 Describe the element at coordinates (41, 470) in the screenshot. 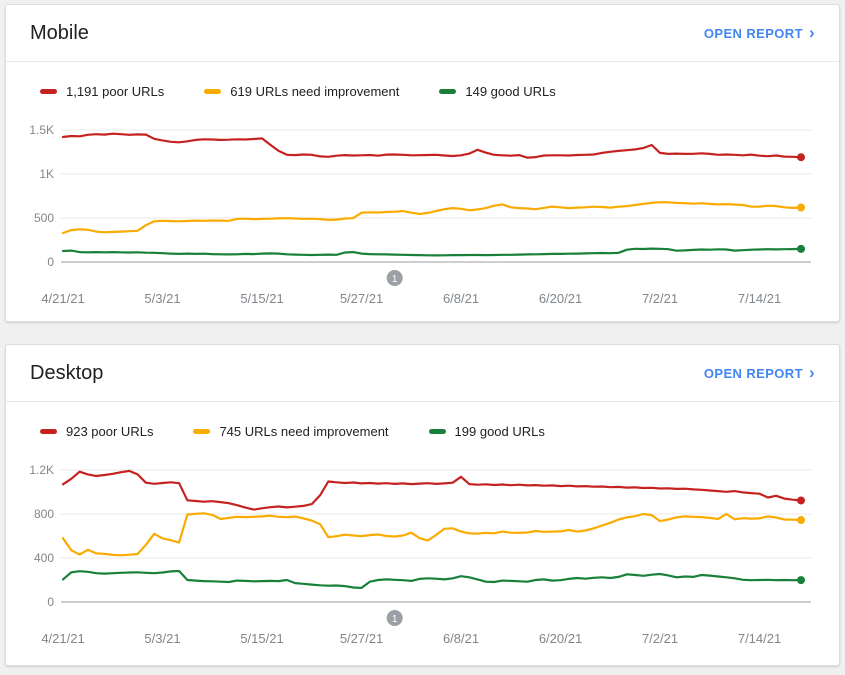

I see `y-axis-tick-label: 1.2K` at that location.